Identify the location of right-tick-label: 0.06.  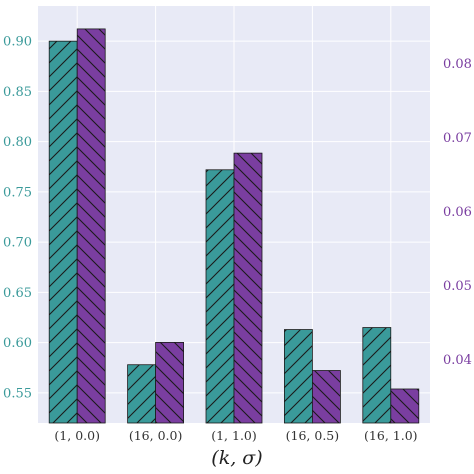
(457, 212).